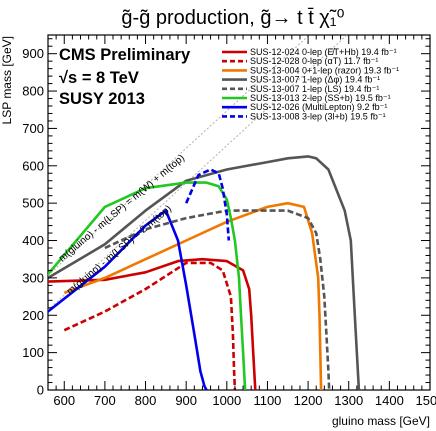 The height and width of the screenshot is (431, 436). What do you see at coordinates (314, 89) in the screenshot?
I see `legend-entry: SUS-13-007 1-lep (LS) 19.4 fb⁻¹` at bounding box center [314, 89].